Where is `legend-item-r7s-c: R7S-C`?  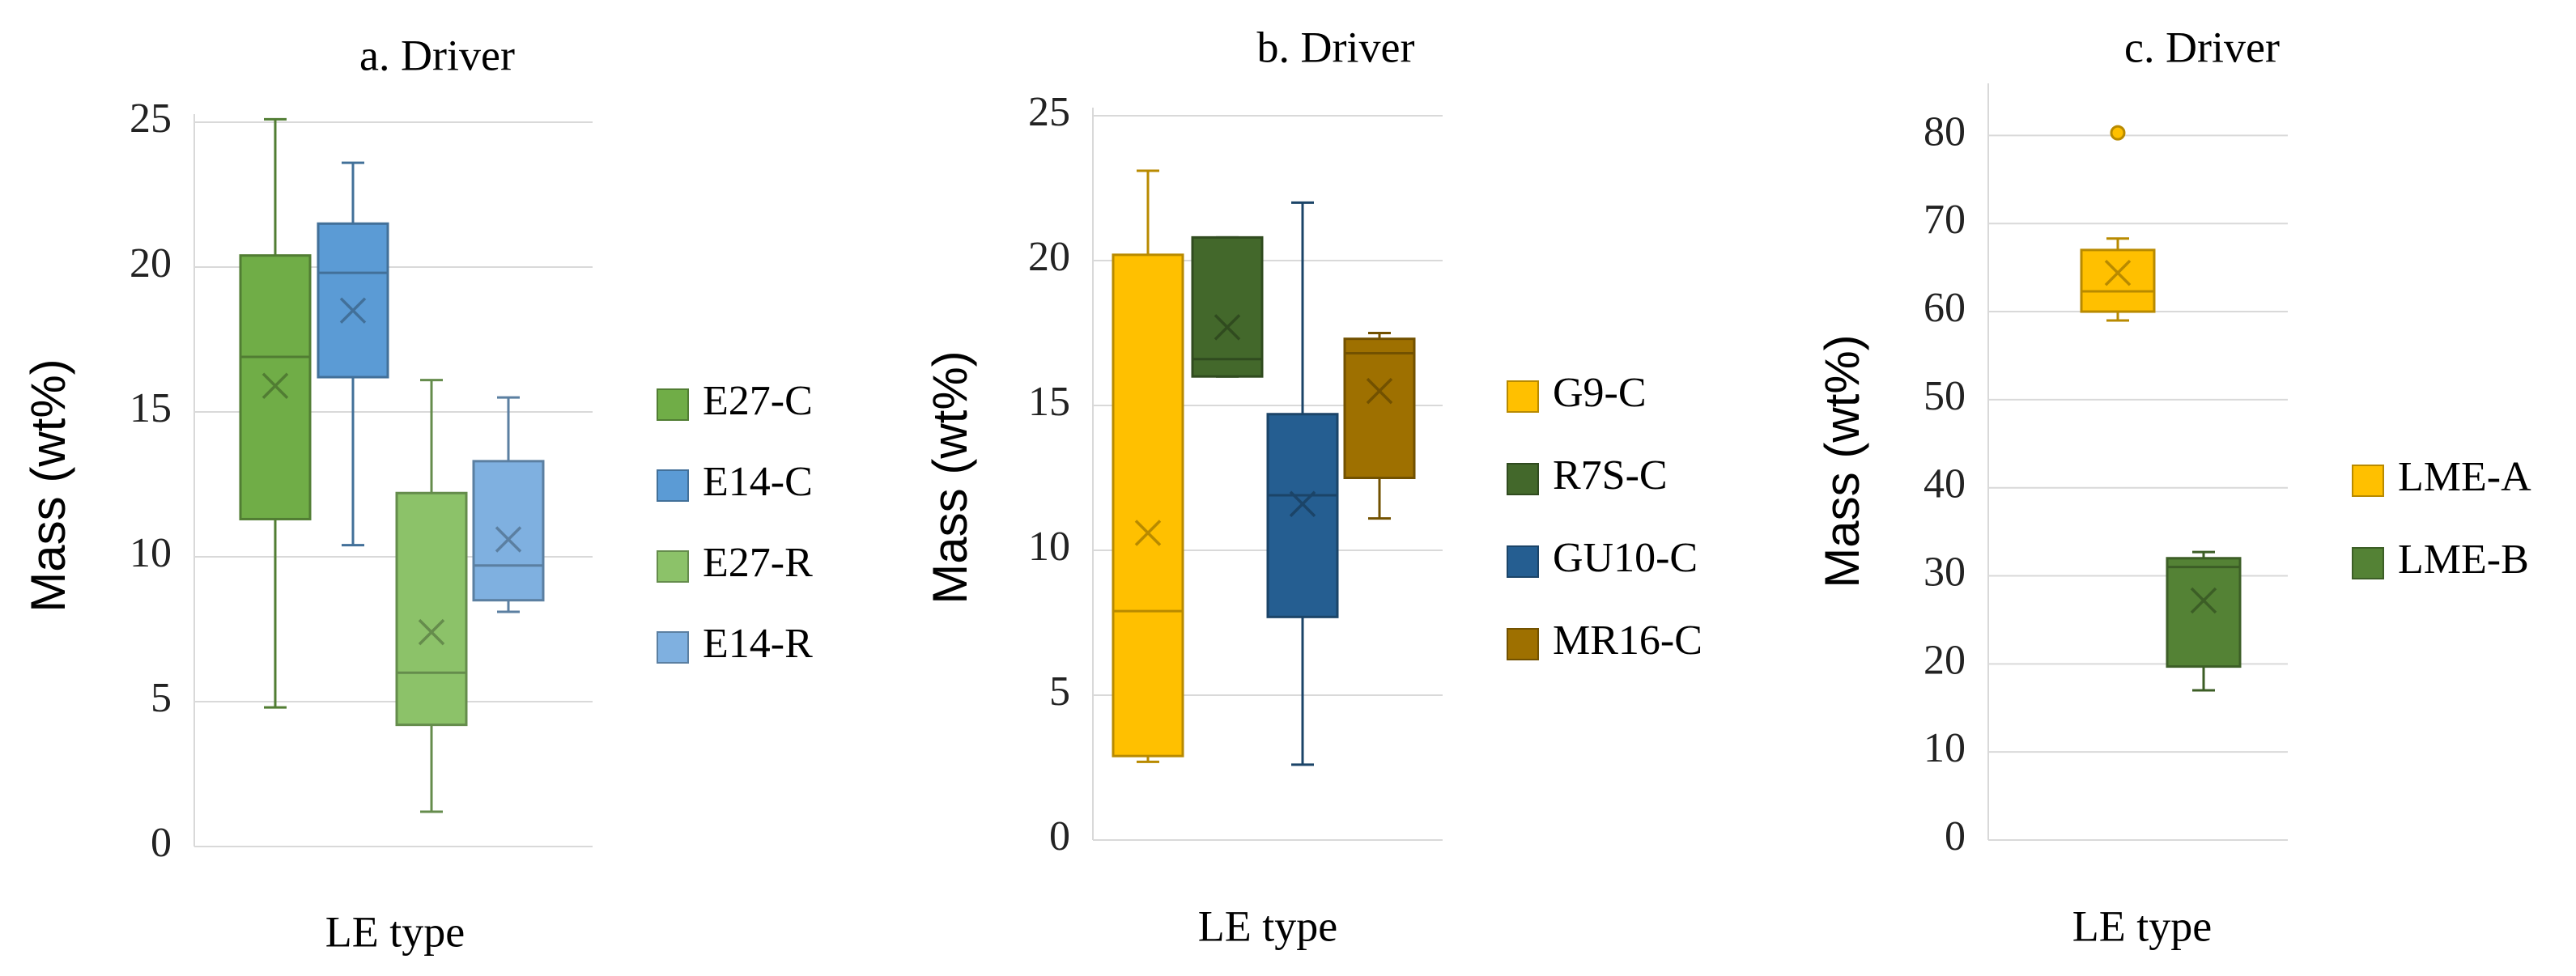 legend-item-r7s-c: R7S-C is located at coordinates (1587, 475).